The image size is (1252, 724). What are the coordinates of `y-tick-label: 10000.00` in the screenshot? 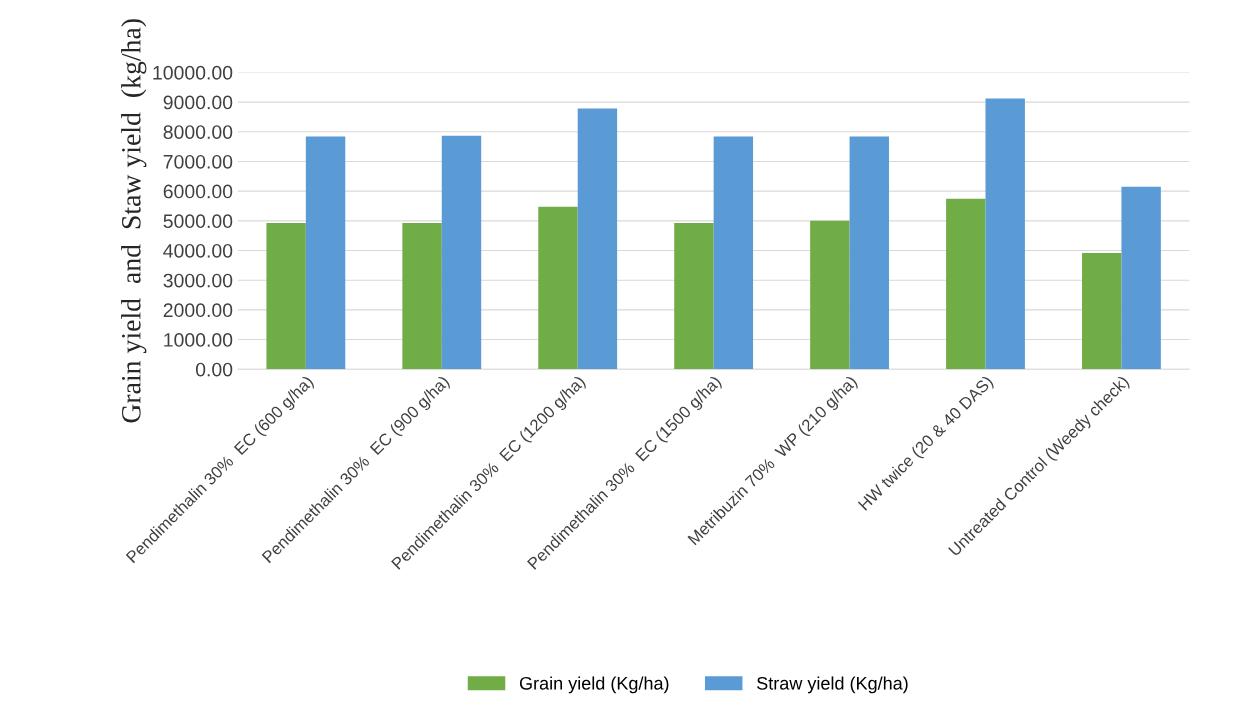 It's located at (193, 72).